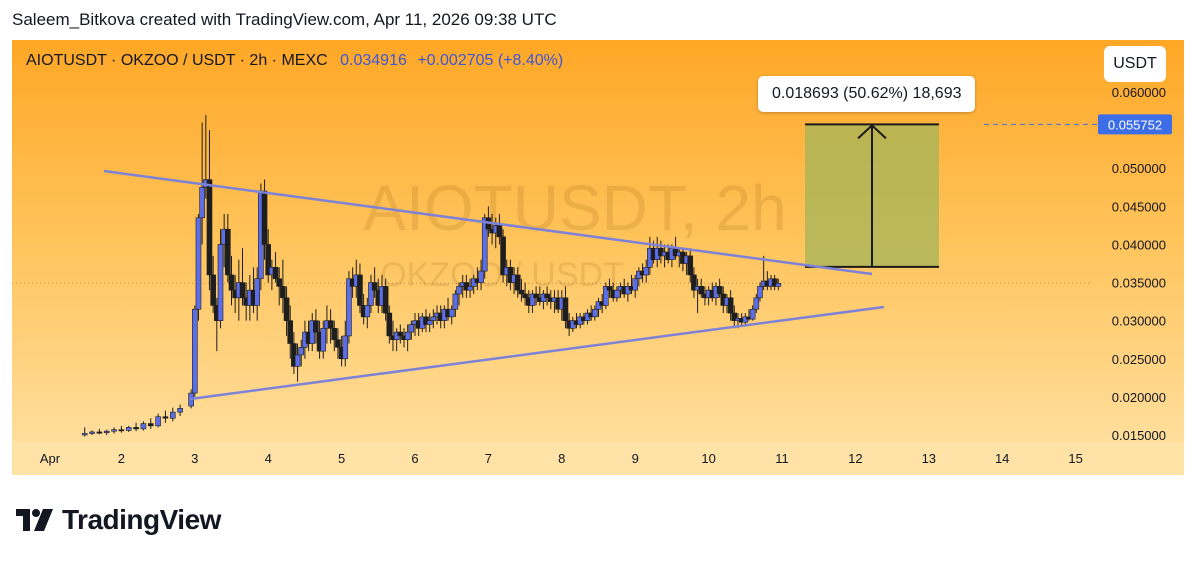 Image resolution: width=1200 pixels, height=563 pixels. What do you see at coordinates (488, 458) in the screenshot?
I see `x-axis-tick-label: 7` at bounding box center [488, 458].